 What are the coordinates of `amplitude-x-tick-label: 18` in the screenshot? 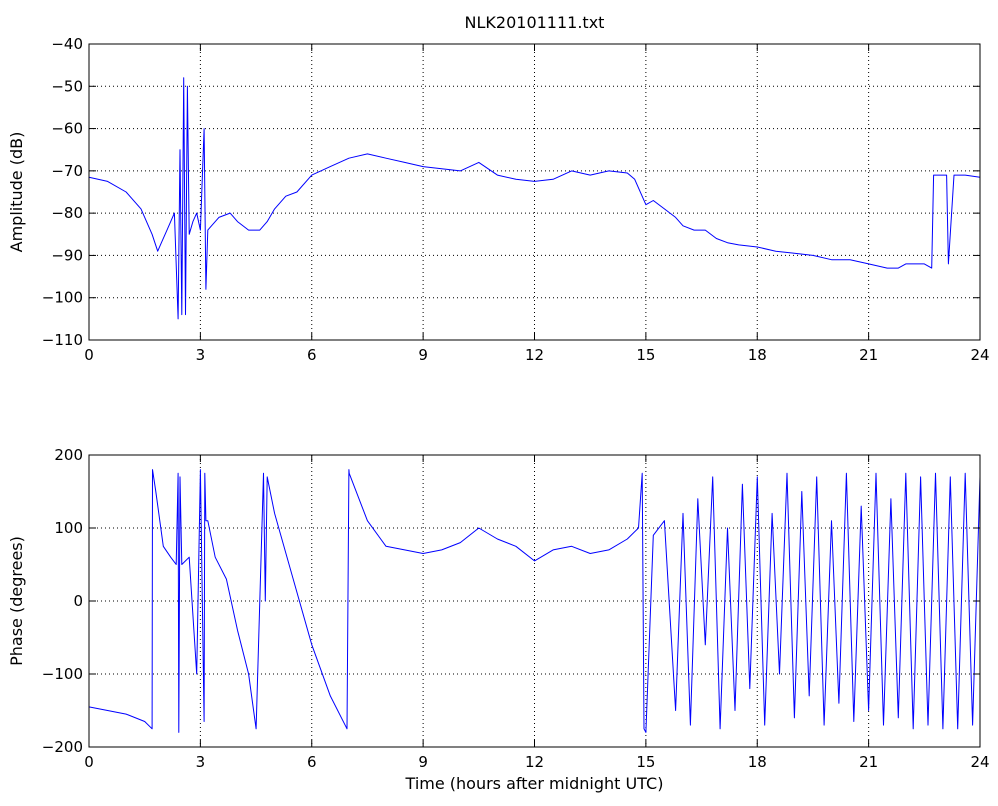 It's located at (757, 355).